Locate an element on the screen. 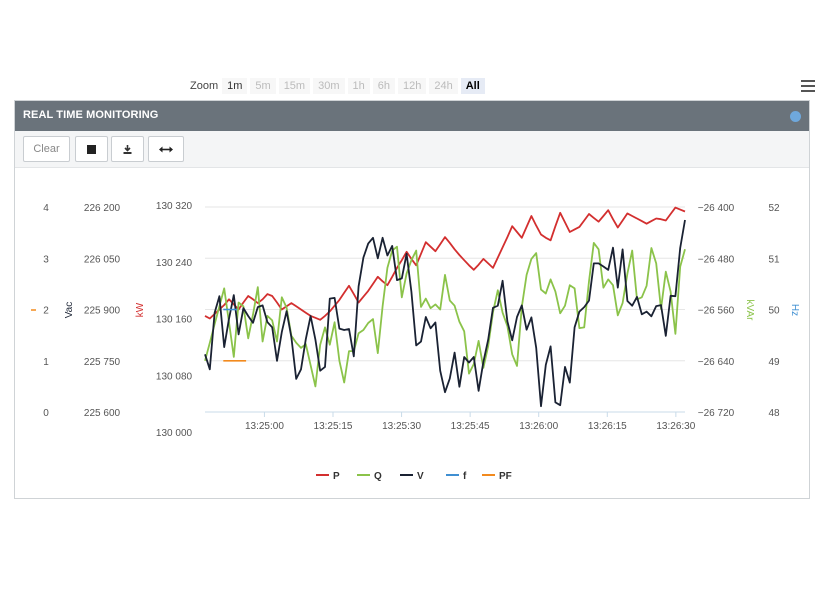  x-tick-label: 13:26:30 is located at coordinates (675, 426).